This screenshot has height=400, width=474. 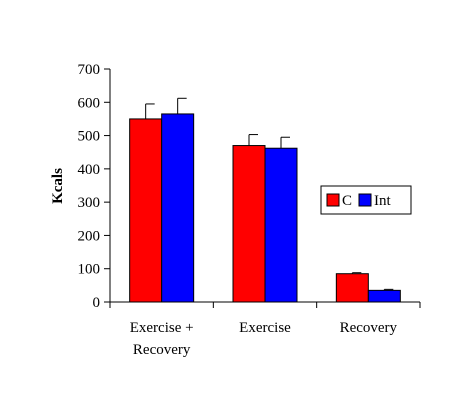 I want to click on x-category-label: Exercise +, so click(x=162, y=328).